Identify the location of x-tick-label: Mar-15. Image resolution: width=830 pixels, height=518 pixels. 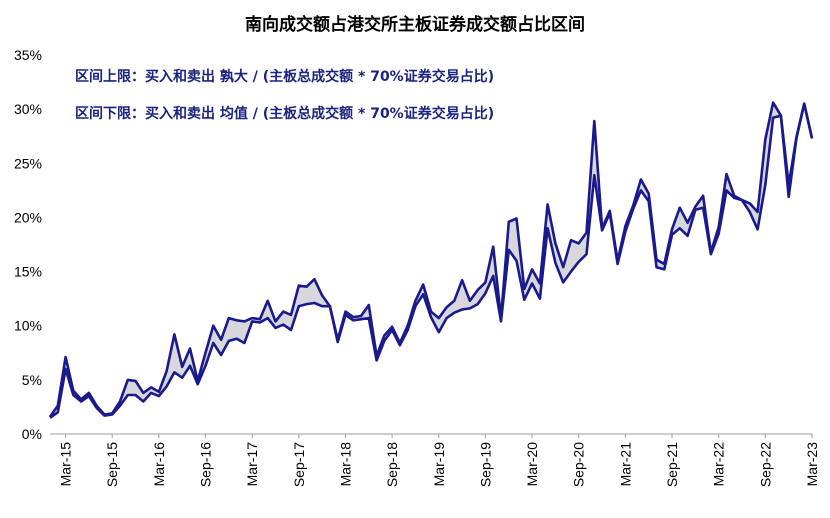
(66, 464).